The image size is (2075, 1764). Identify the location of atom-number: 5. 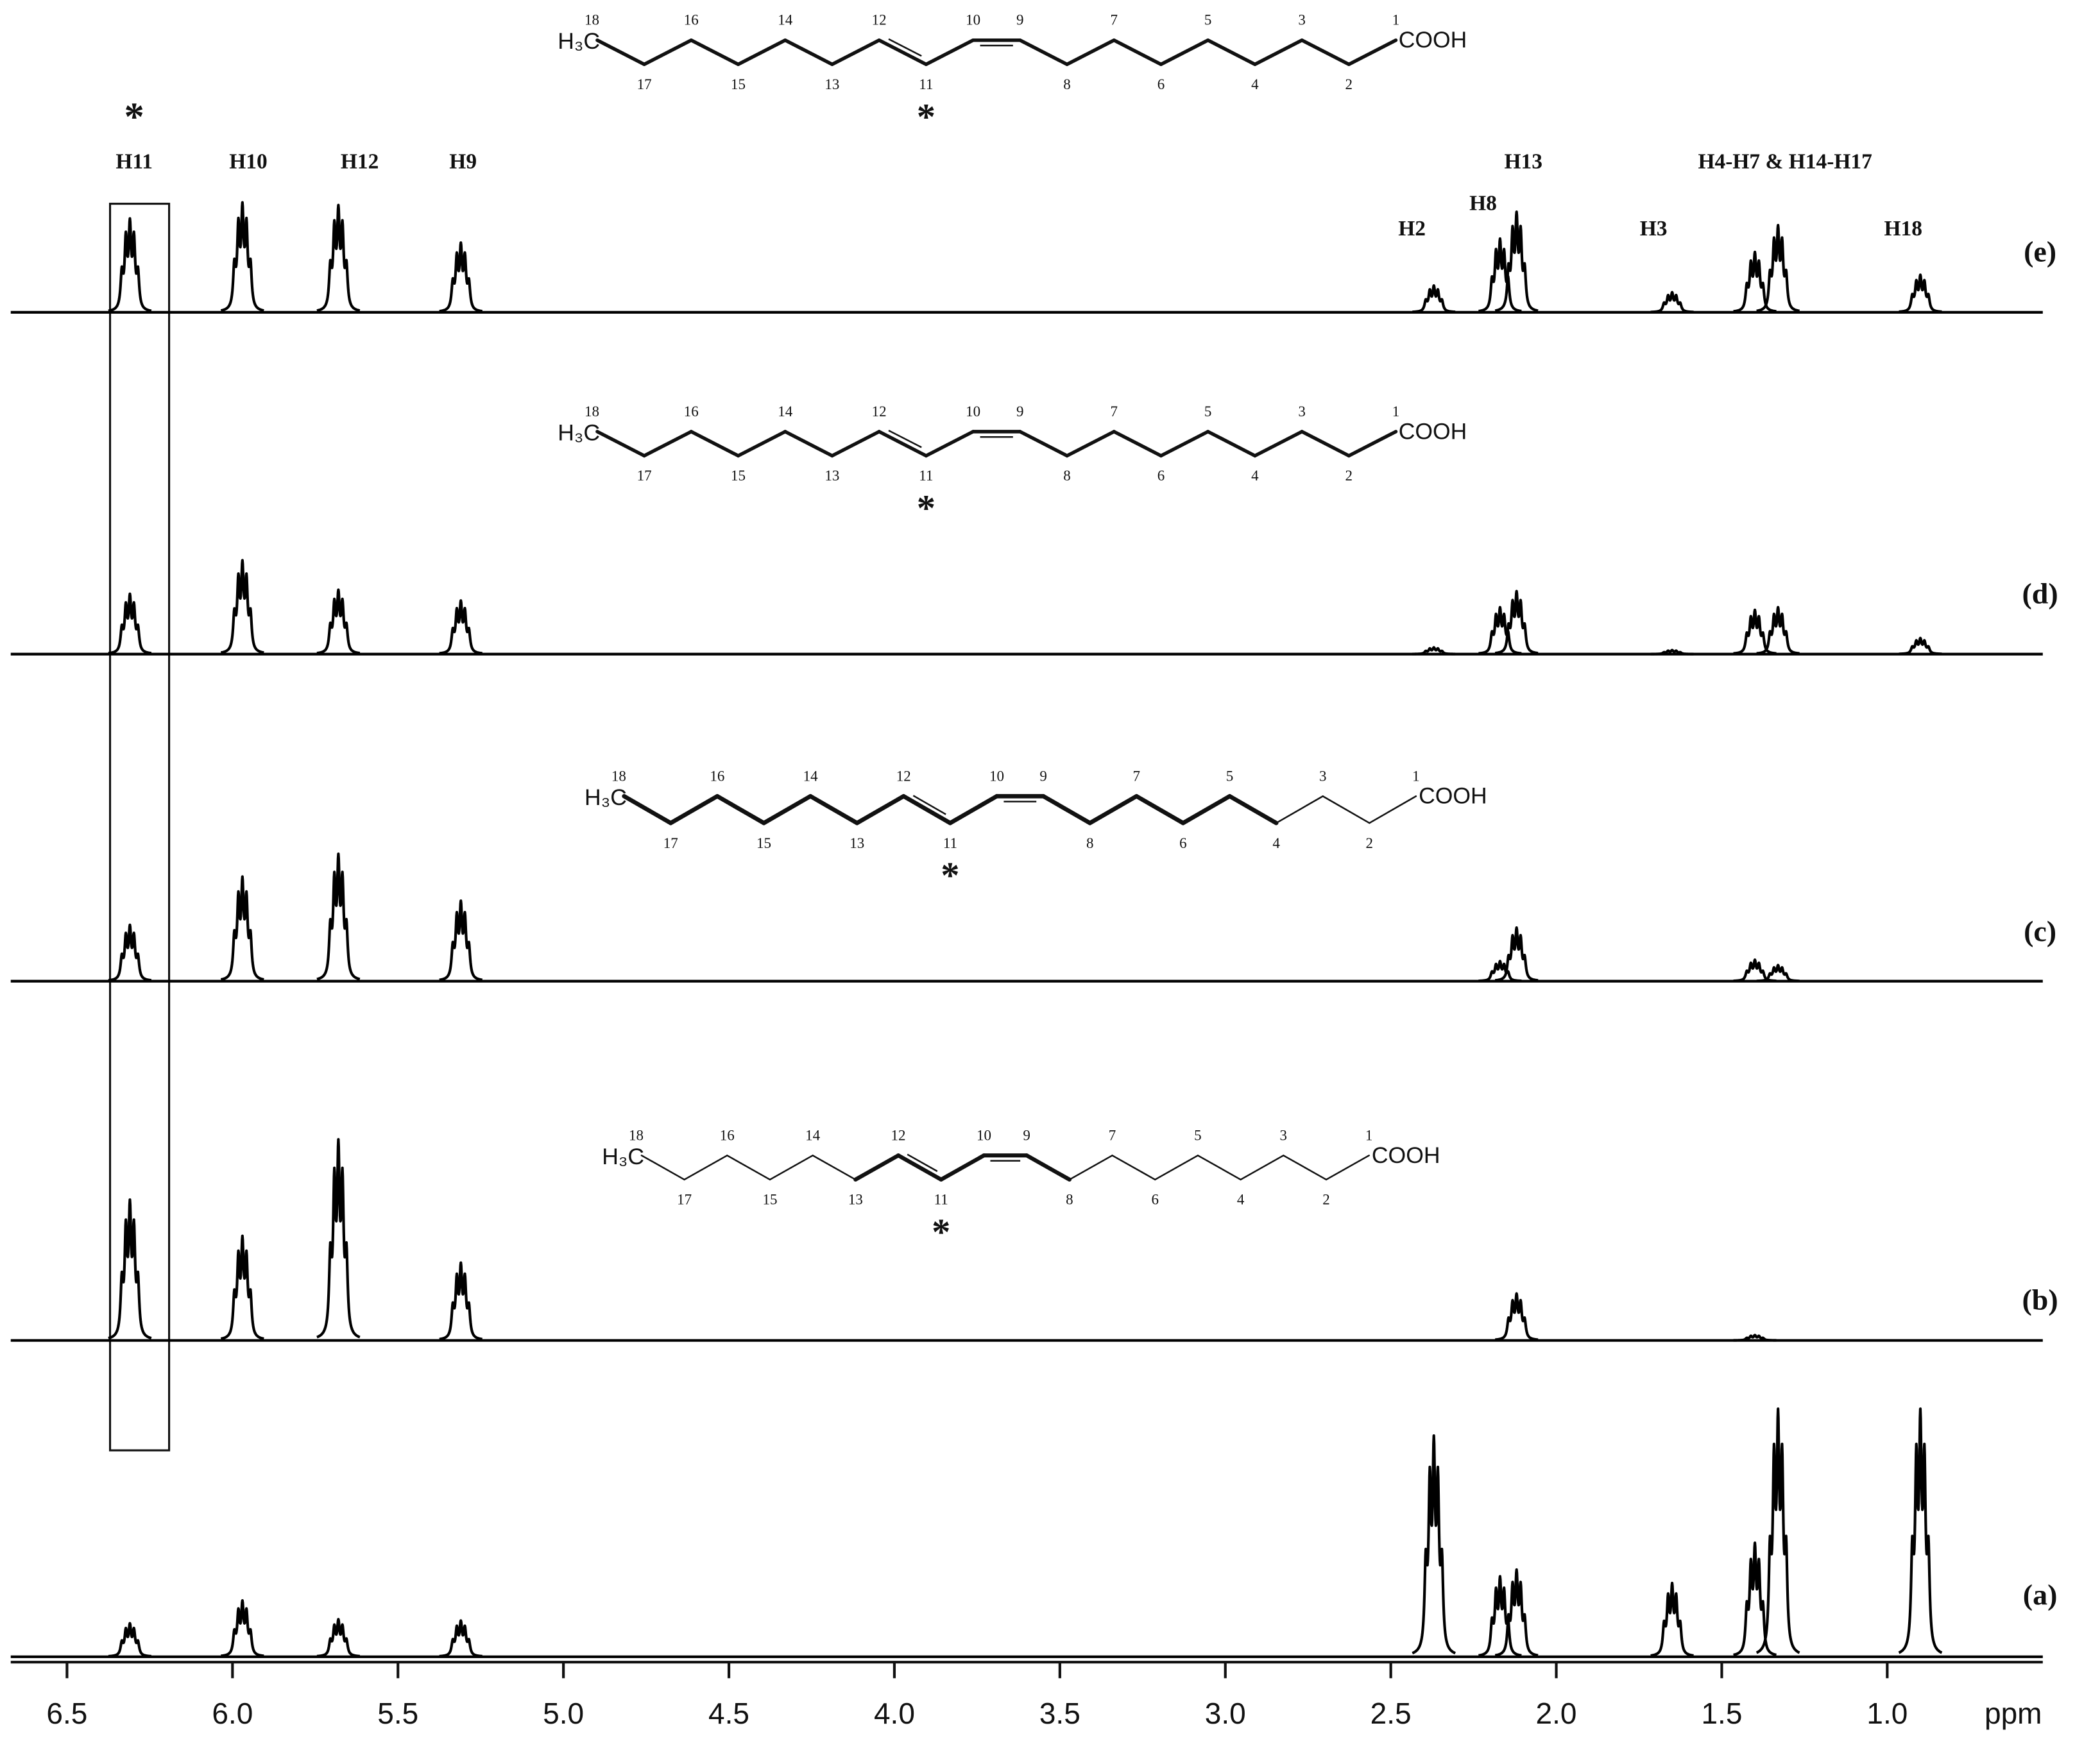
(1208, 411).